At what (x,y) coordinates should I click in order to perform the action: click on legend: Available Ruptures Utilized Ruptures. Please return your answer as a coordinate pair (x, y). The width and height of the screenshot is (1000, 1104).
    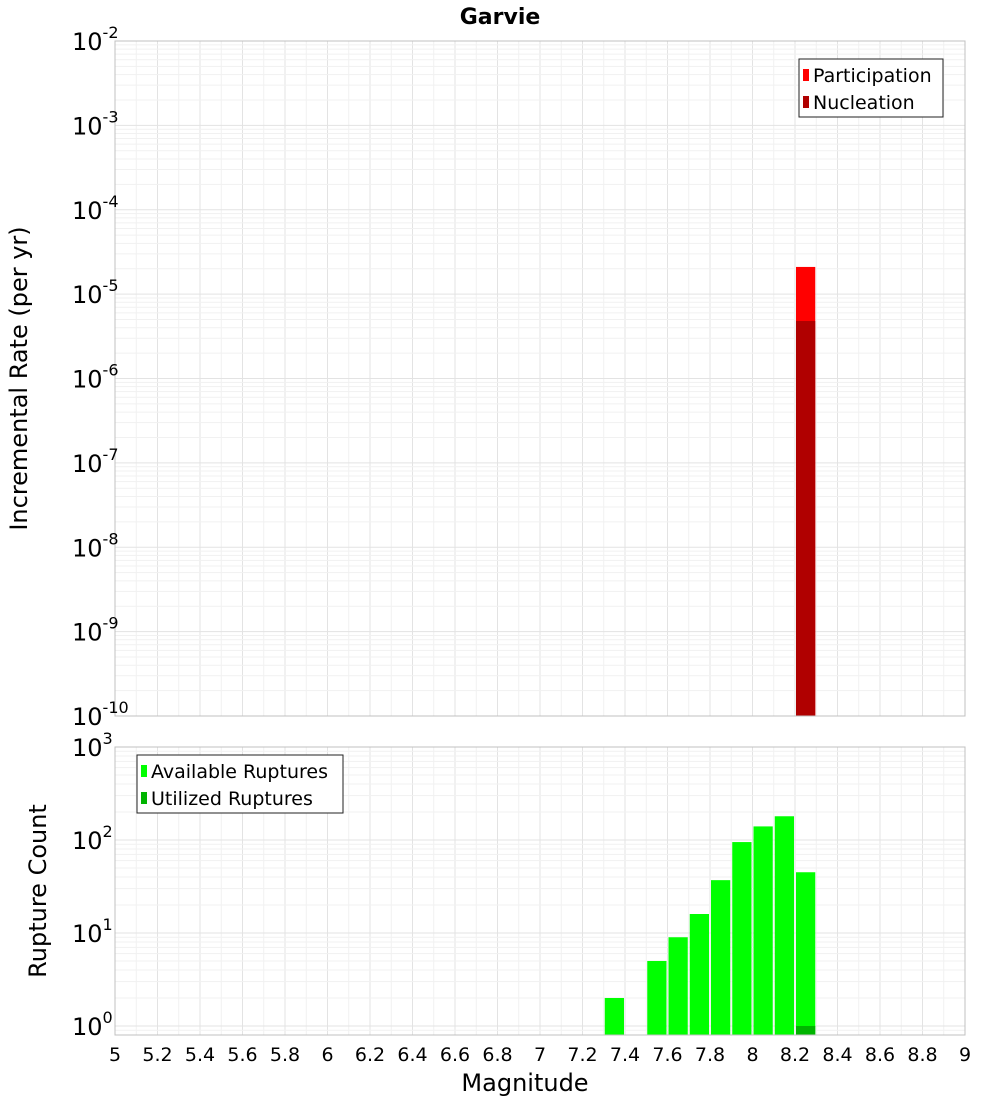
    Looking at the image, I should click on (240, 784).